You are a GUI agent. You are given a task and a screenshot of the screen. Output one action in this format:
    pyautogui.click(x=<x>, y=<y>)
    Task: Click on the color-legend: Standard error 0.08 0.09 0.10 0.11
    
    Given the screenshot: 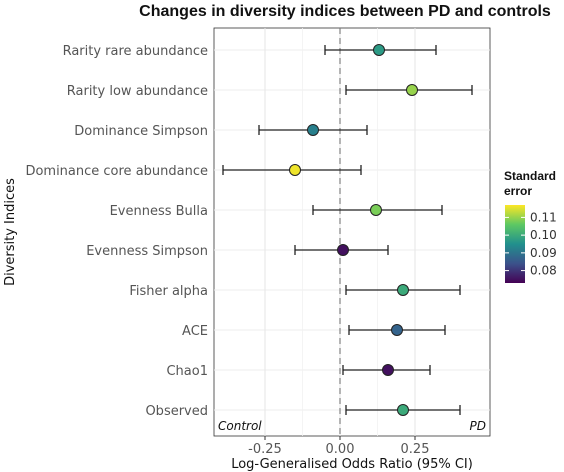 What is the action you would take?
    pyautogui.click(x=530, y=226)
    